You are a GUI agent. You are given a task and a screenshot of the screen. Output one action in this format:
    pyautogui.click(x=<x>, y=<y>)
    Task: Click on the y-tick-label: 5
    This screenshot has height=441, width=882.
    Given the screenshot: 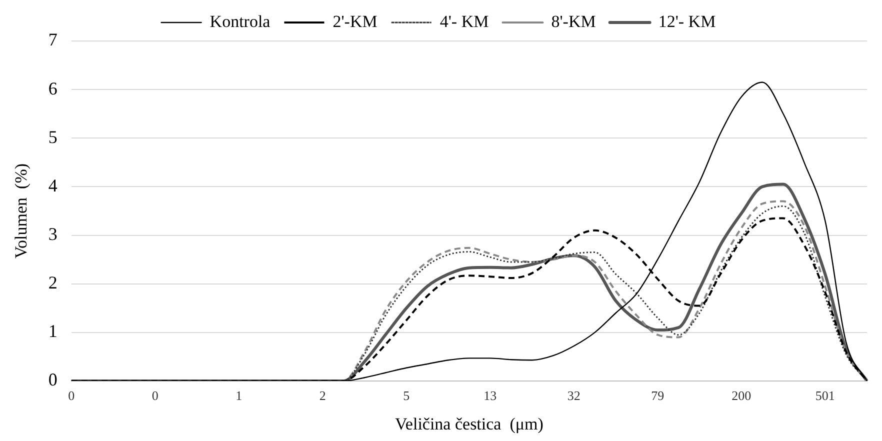 What is the action you would take?
    pyautogui.click(x=53, y=136)
    